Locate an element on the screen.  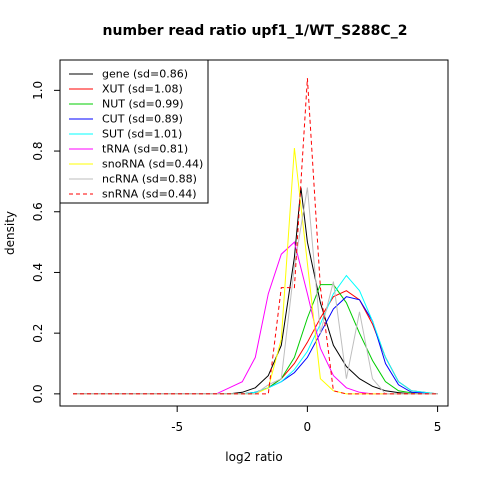
legend-label-8: snRNA (sd=0.44) is located at coordinates (149, 194).